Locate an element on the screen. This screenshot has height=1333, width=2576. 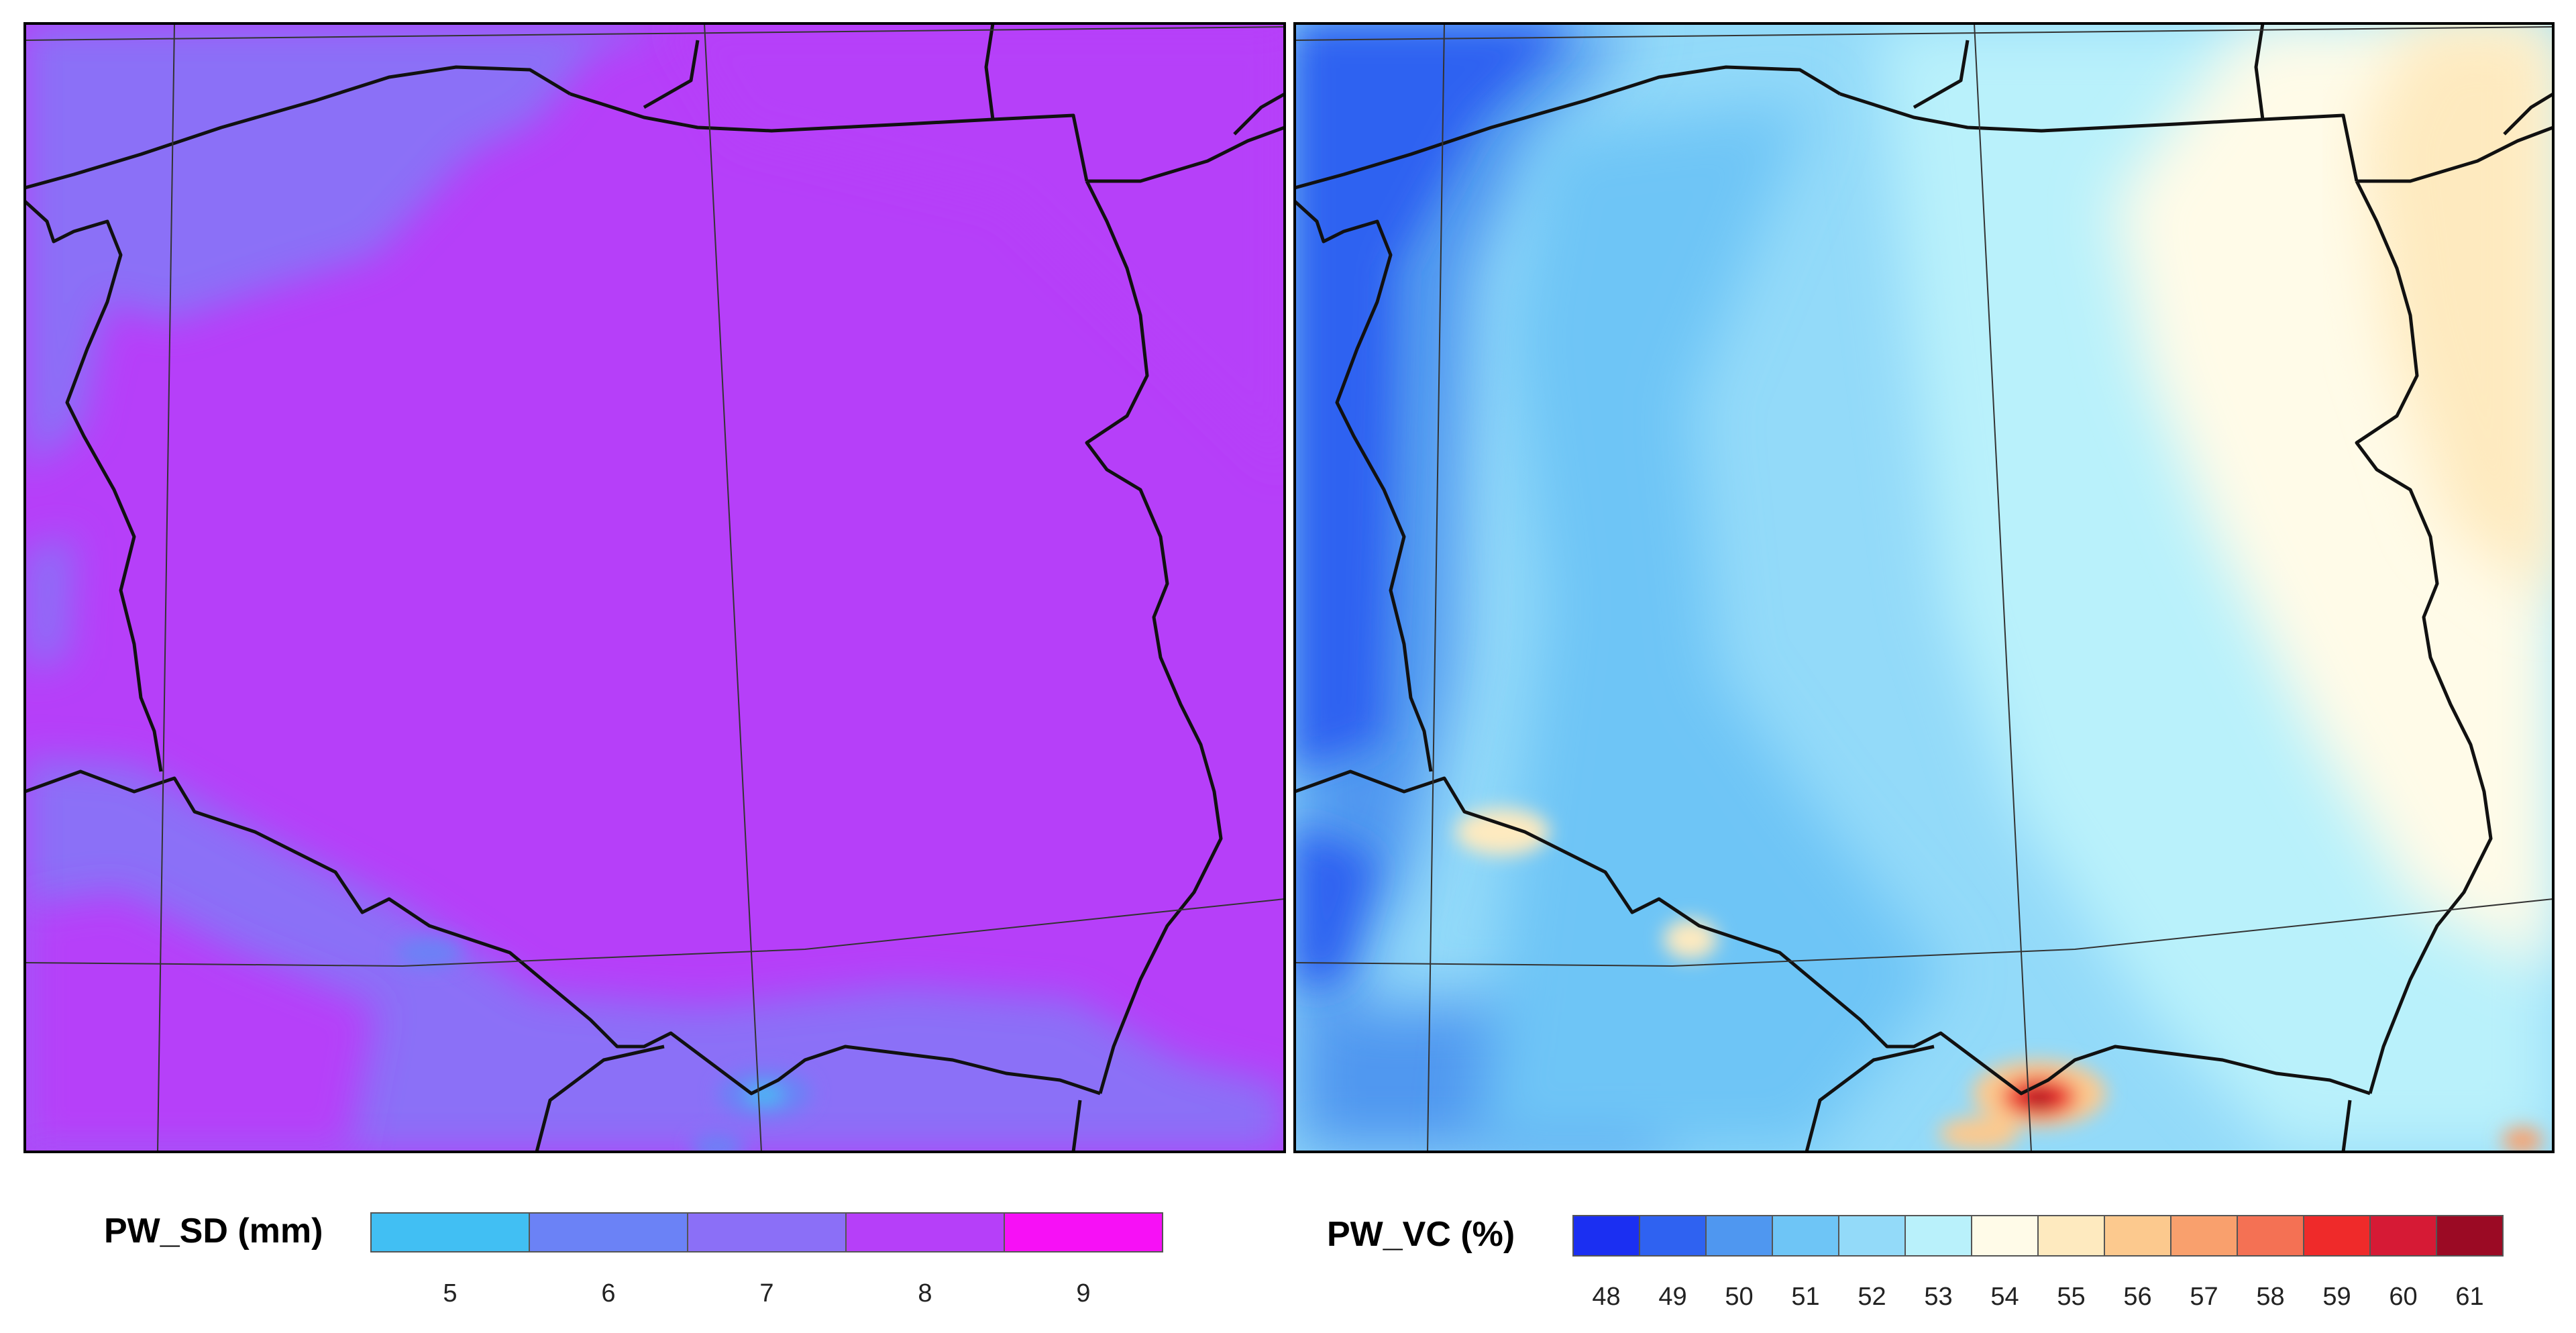
pw-vc-tick-label: 51 is located at coordinates (1805, 1297).